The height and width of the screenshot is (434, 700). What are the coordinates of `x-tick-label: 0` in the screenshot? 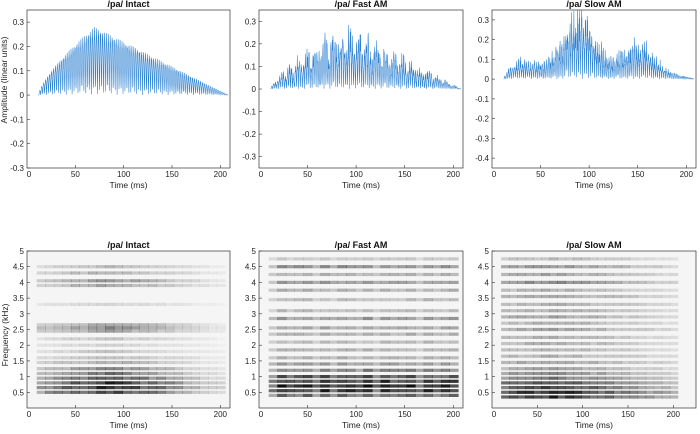 It's located at (29, 174).